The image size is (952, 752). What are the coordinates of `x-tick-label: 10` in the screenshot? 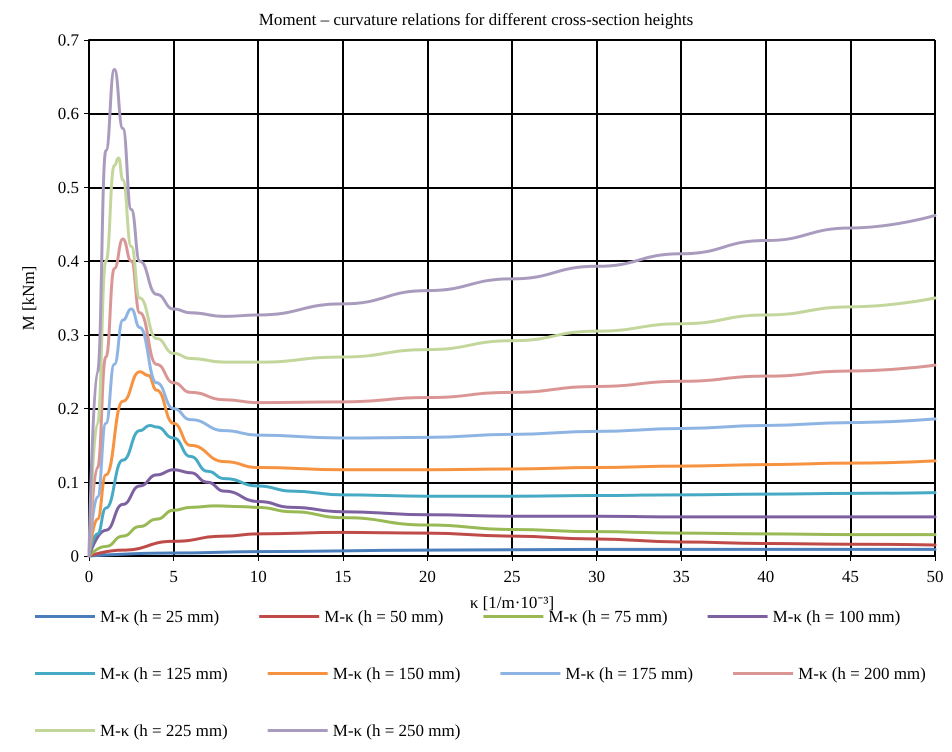 It's located at (258, 576).